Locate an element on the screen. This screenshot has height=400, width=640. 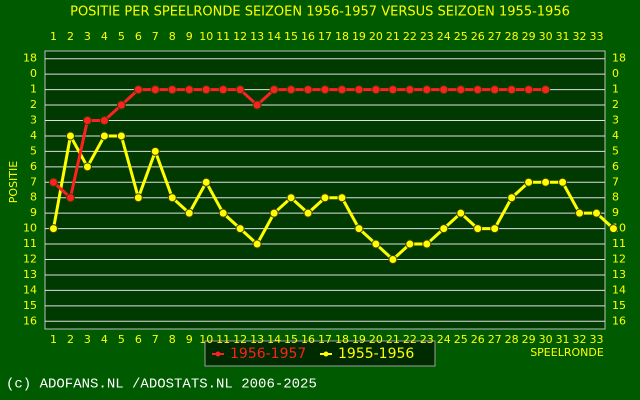
x-tick-label: 29 is located at coordinates (529, 339).